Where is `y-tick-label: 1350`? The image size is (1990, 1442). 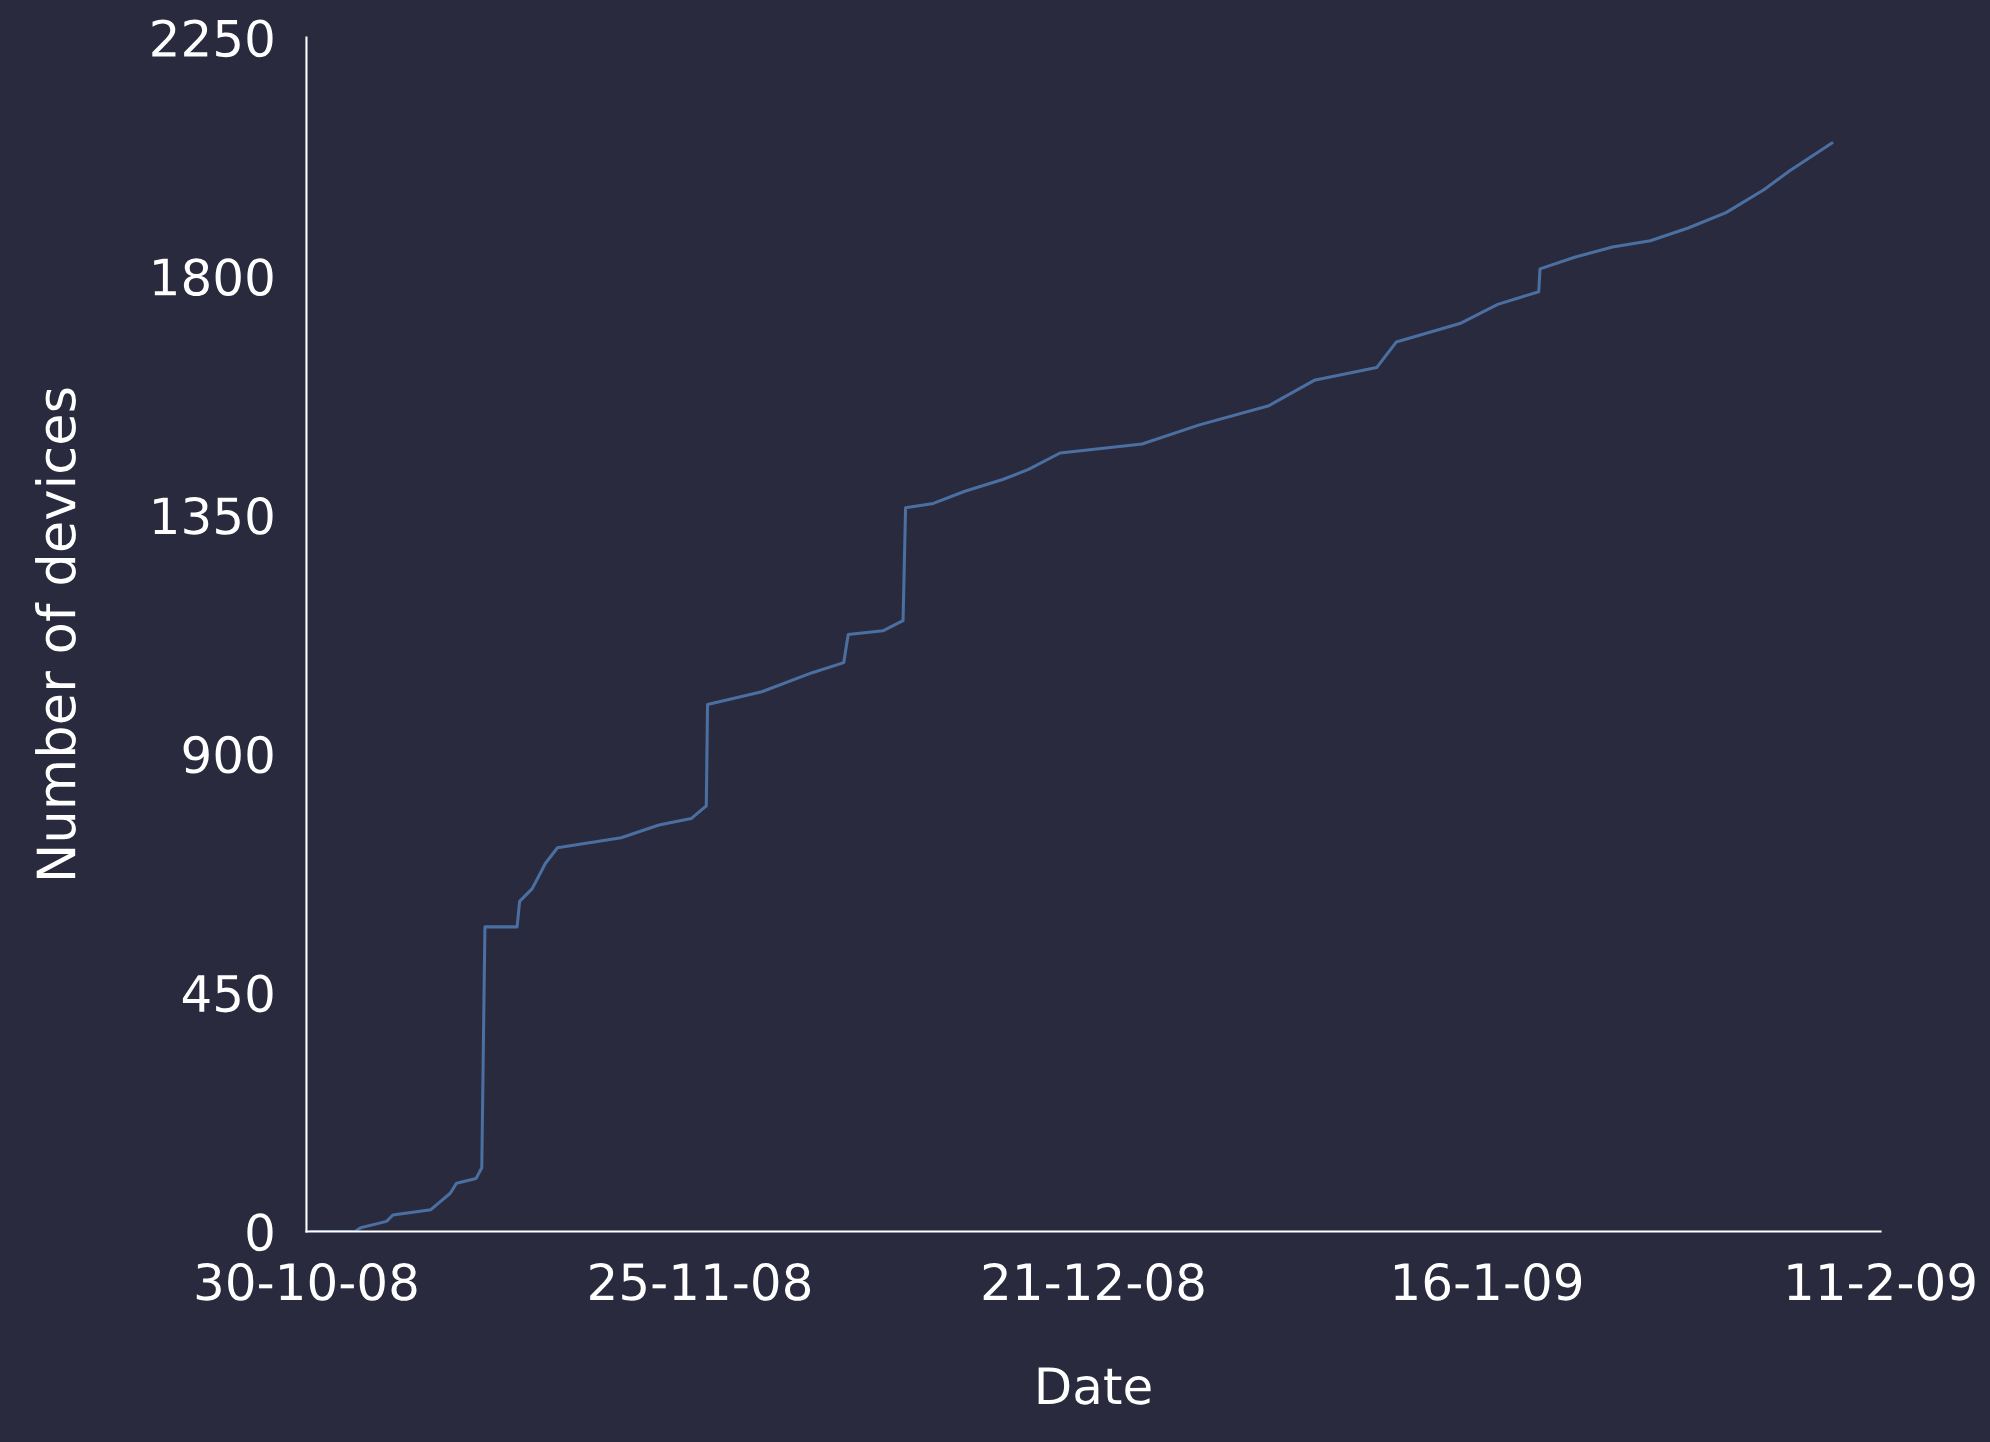 y-tick-label: 1350 is located at coordinates (213, 515).